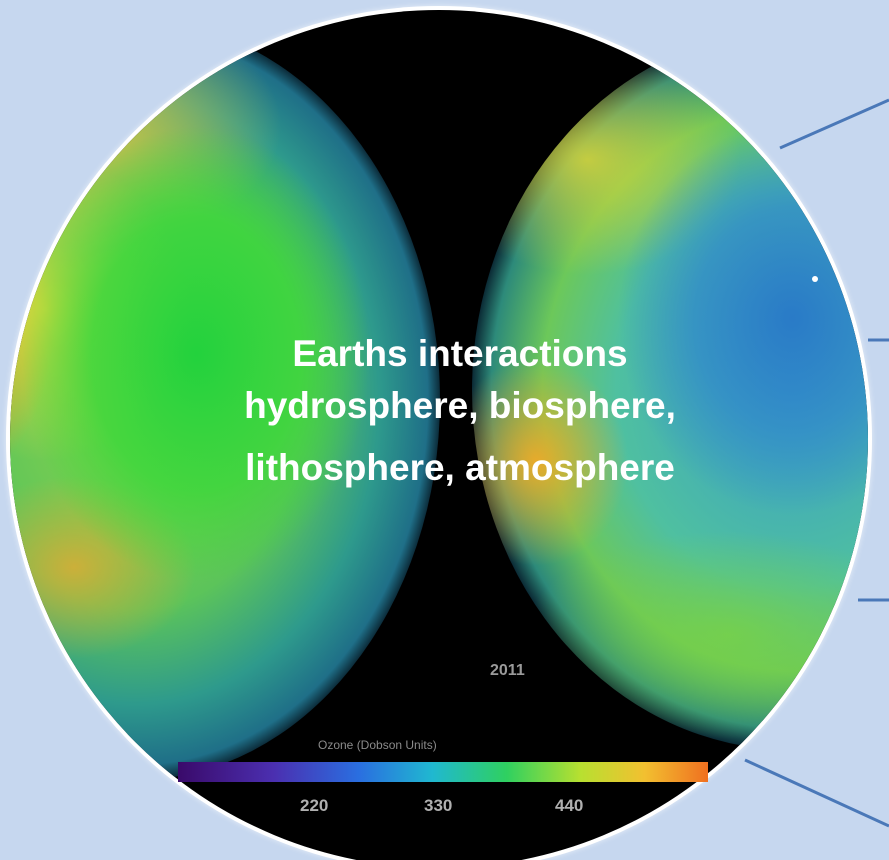 This screenshot has width=889, height=860. What do you see at coordinates (569, 805) in the screenshot?
I see `colorbar-tick-440: 440` at bounding box center [569, 805].